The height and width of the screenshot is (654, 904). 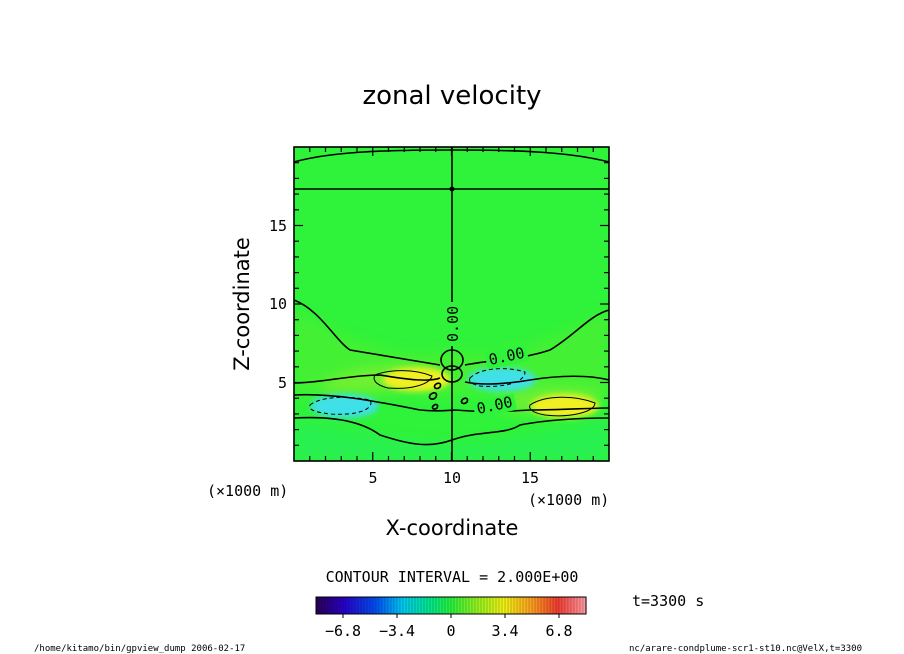 What do you see at coordinates (451, 440) in the screenshot?
I see `lower-band` at bounding box center [451, 440].